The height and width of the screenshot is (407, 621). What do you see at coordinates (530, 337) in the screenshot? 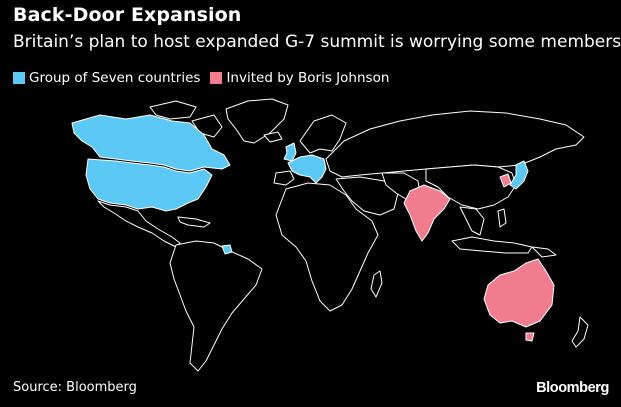
I see `tasmania` at bounding box center [530, 337].